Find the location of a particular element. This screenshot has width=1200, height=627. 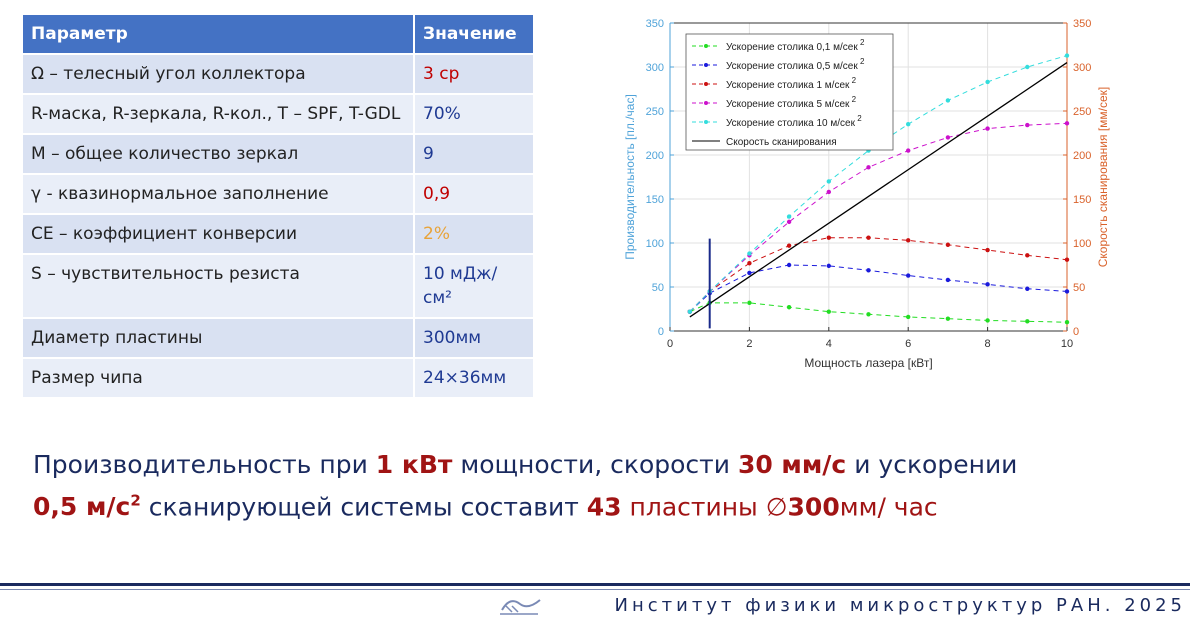

y-tick-label-right: 350 is located at coordinates (1082, 24).